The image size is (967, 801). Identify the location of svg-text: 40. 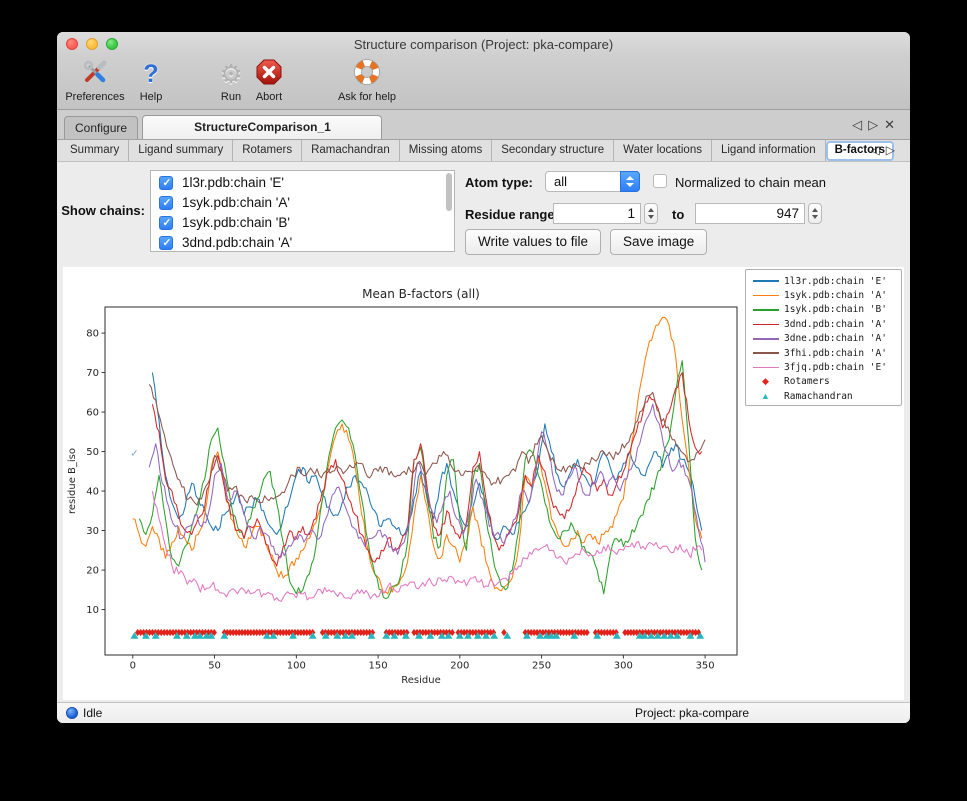
(92, 492).